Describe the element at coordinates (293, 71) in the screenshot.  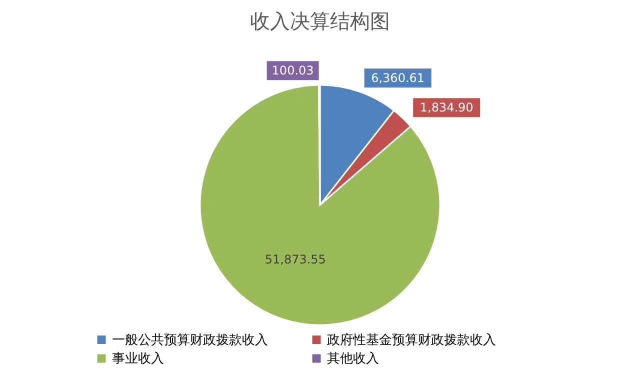
I see `data-label: 100.03` at that location.